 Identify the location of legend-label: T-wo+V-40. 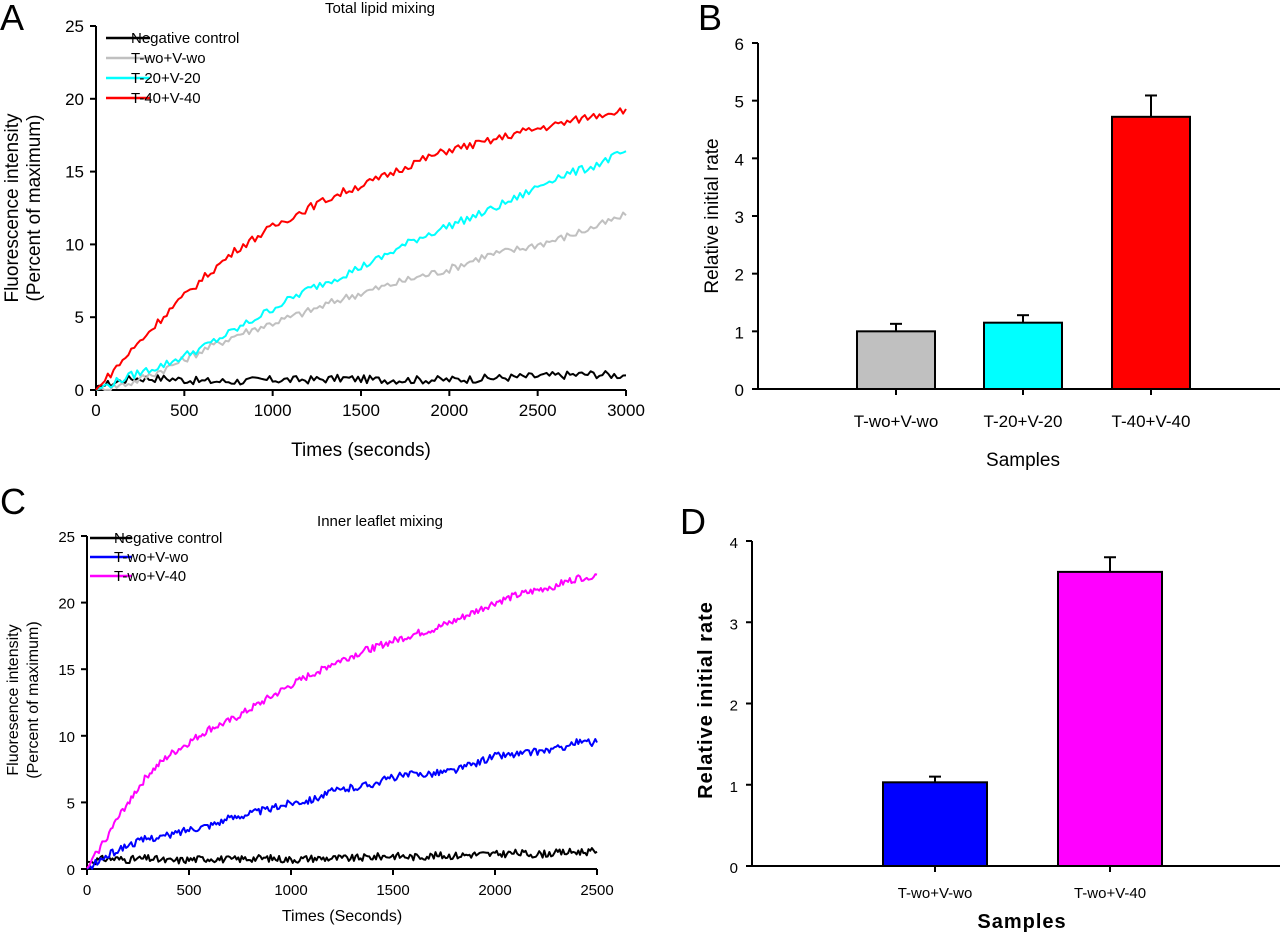
(150, 576).